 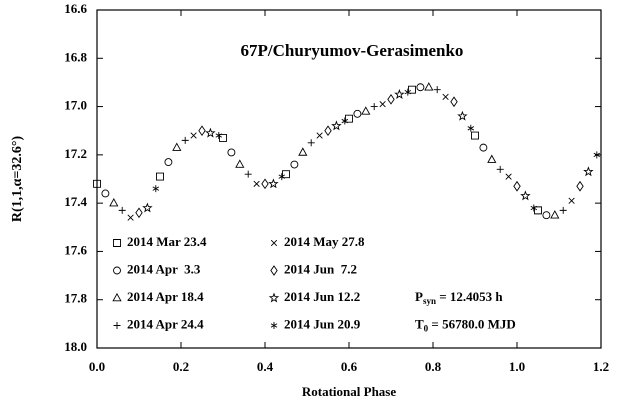 I want to click on legend-label: 2014 May 27.8, so click(x=324, y=241).